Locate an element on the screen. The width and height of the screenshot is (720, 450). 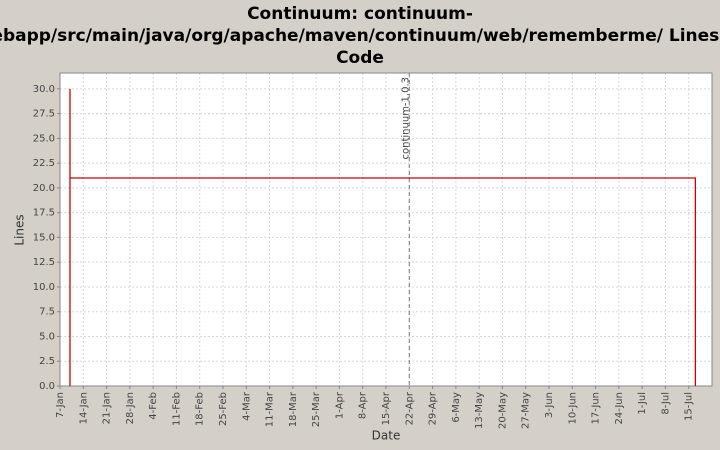
y-tick-label: 22.5 is located at coordinates (44, 163).